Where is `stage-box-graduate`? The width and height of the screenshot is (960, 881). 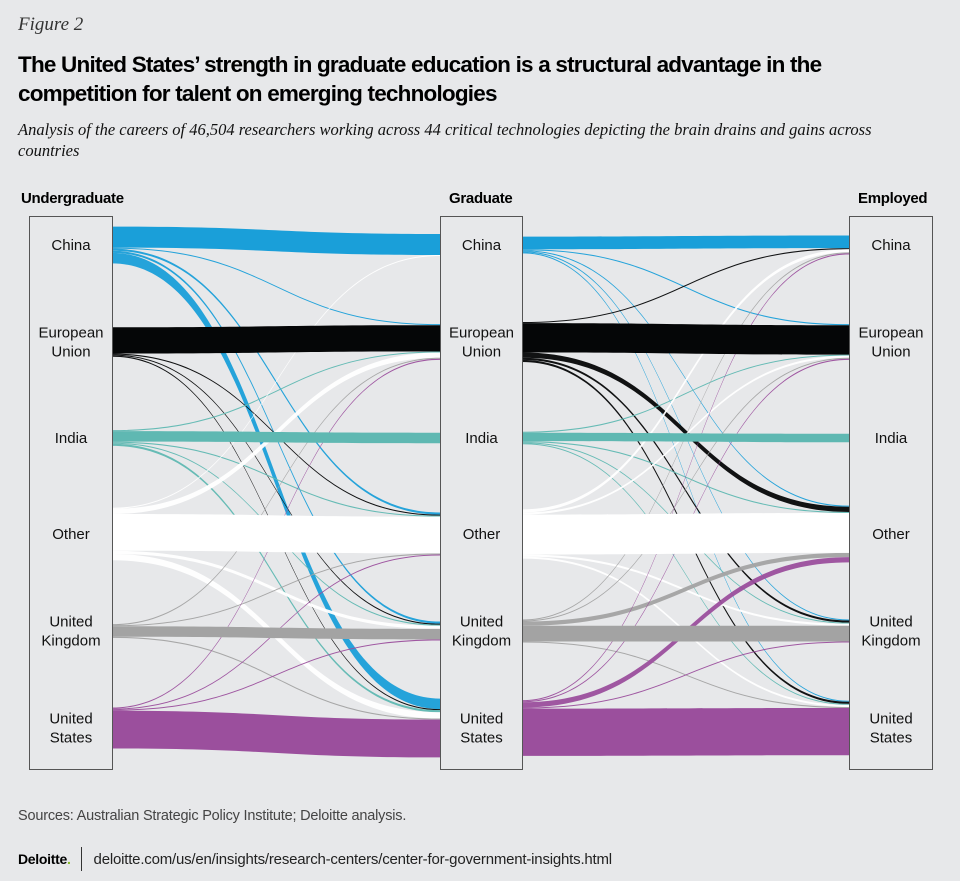 stage-box-graduate is located at coordinates (481, 493).